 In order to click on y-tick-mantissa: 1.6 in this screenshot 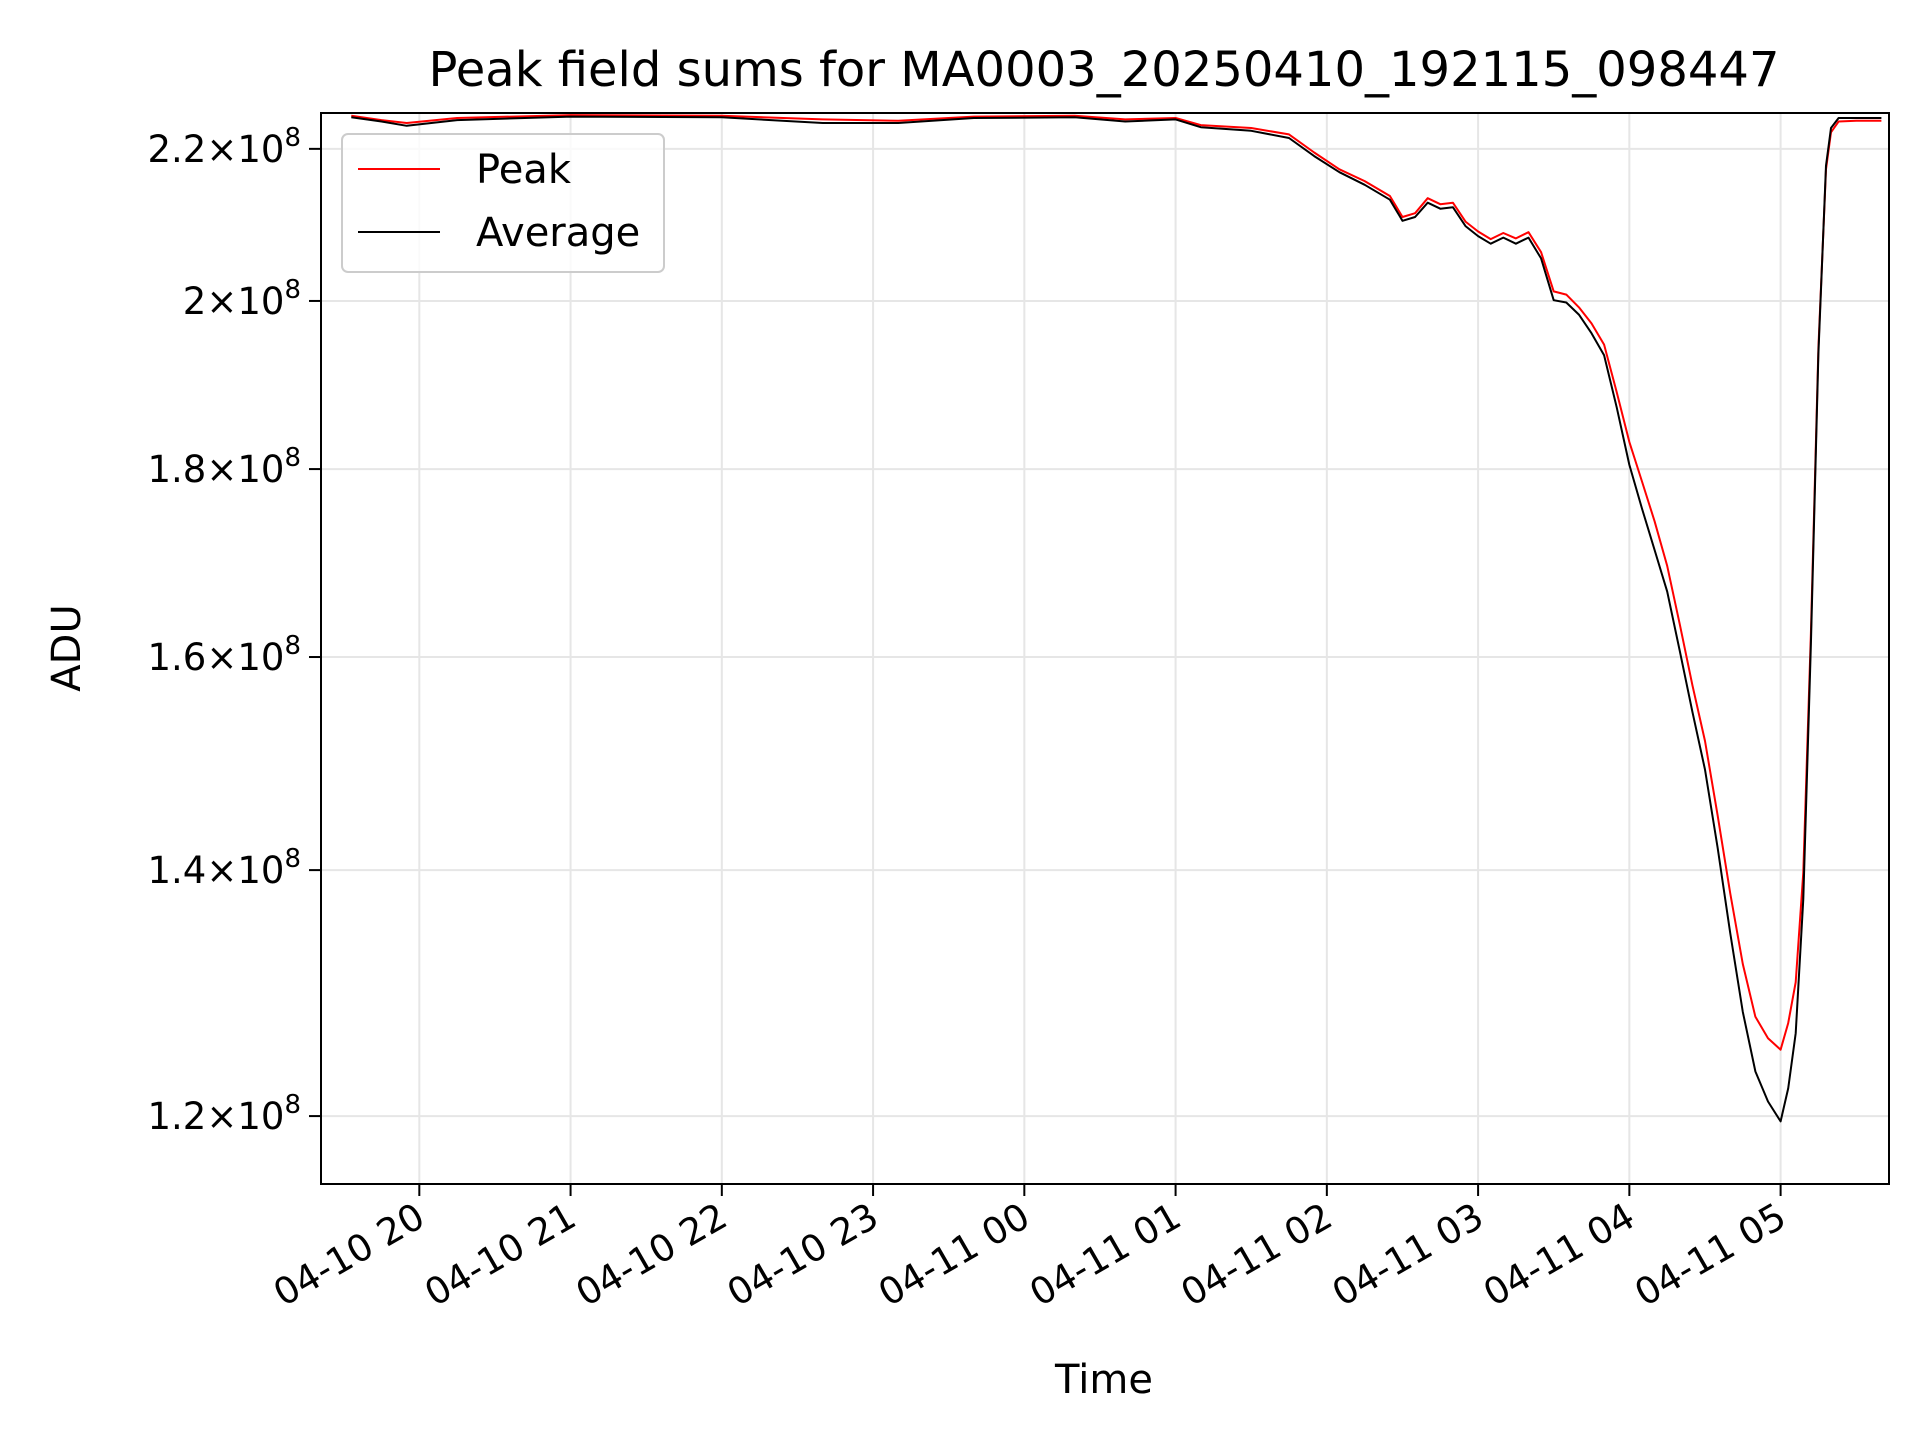, I will do `click(177, 657)`.